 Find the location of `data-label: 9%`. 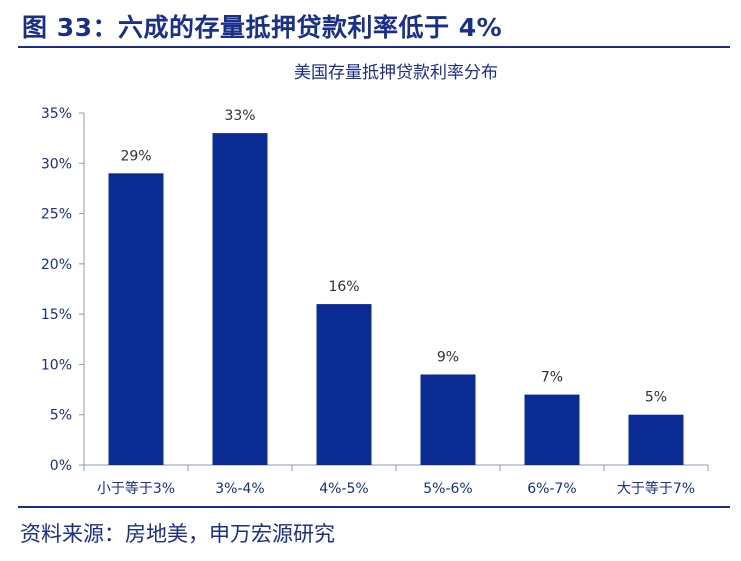

data-label: 9% is located at coordinates (448, 357).